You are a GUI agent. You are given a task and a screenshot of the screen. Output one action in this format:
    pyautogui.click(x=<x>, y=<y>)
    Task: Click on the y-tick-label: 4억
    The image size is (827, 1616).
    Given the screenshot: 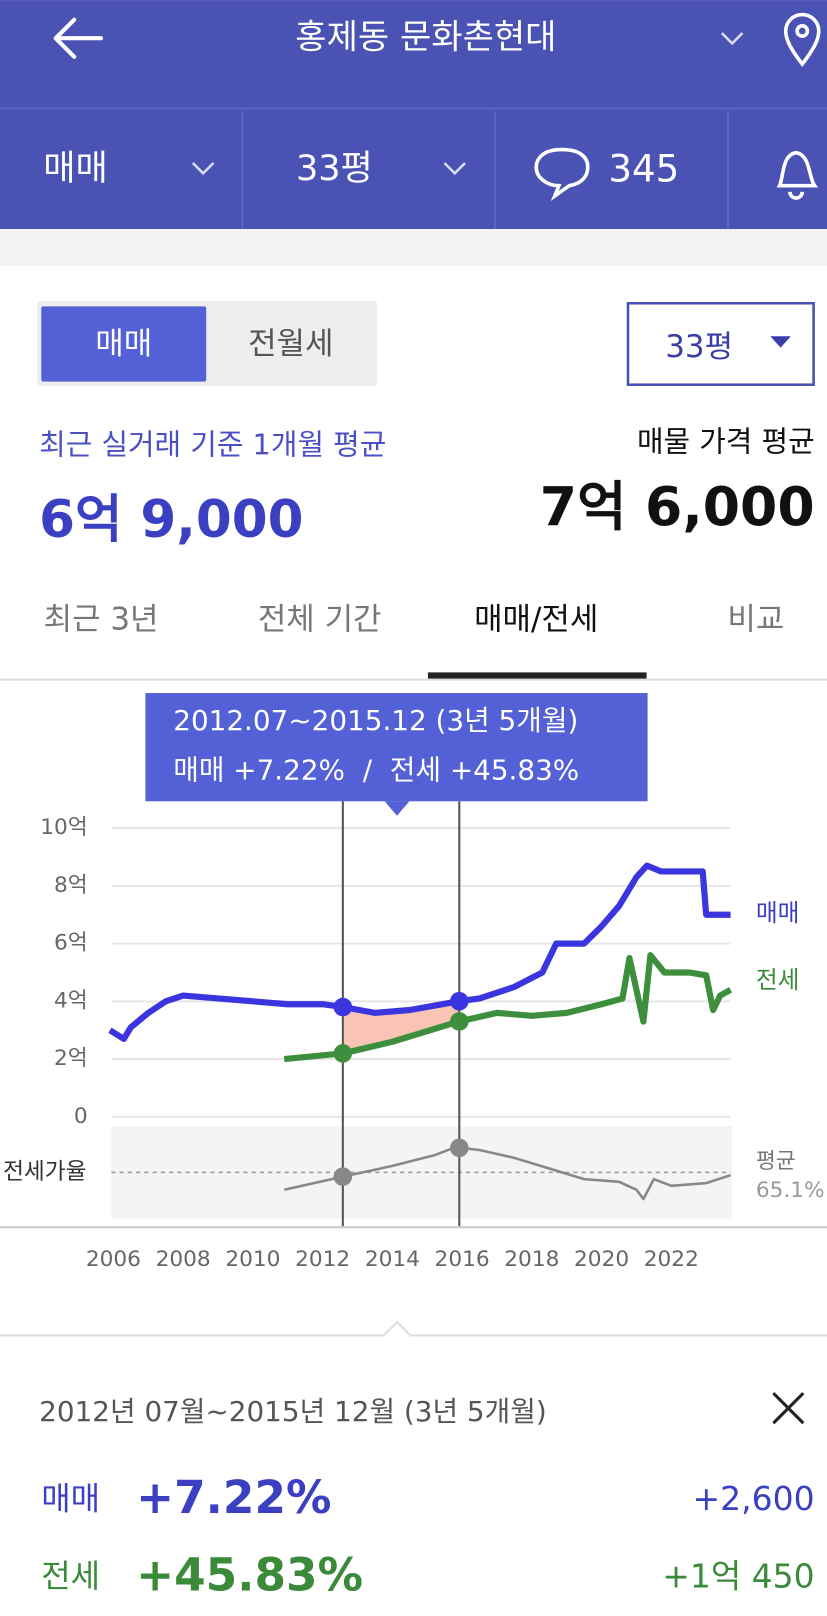 What is the action you would take?
    pyautogui.click(x=71, y=1000)
    